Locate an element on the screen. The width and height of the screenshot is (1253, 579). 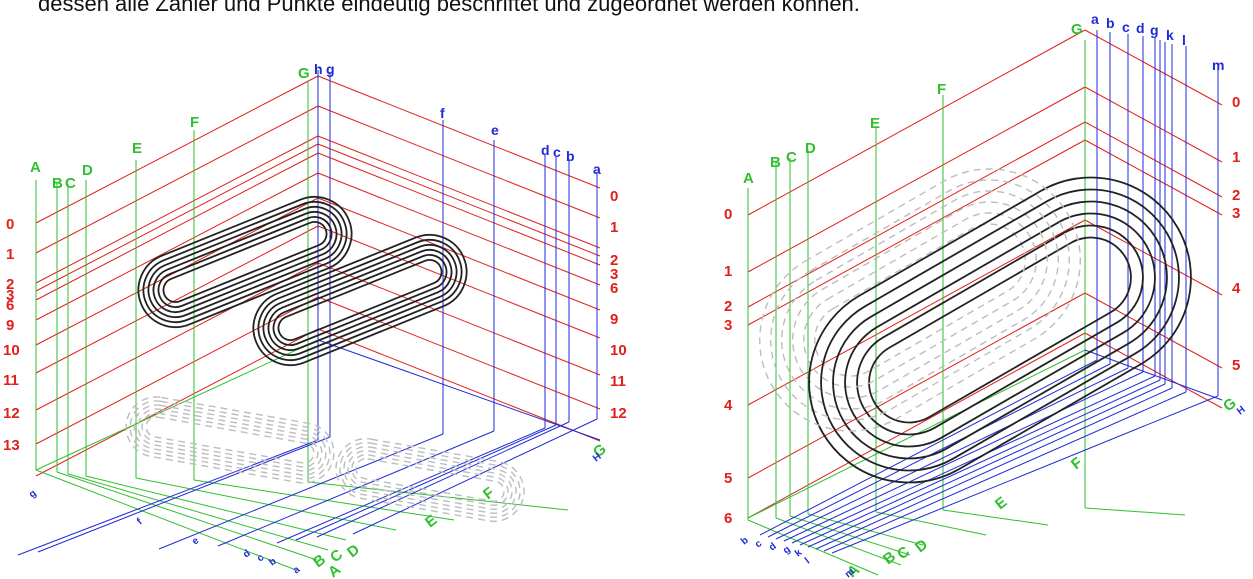
blue-label: g is located at coordinates (1154, 30).